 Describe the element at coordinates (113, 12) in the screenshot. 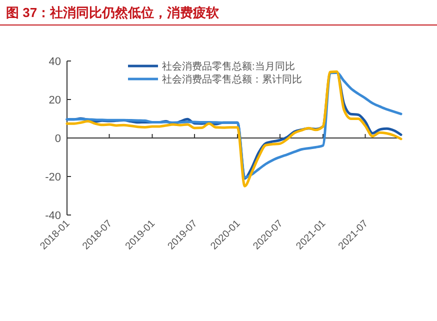

I see `chart-title: 图 37：社消同比仍然低位，消费疲软` at that location.